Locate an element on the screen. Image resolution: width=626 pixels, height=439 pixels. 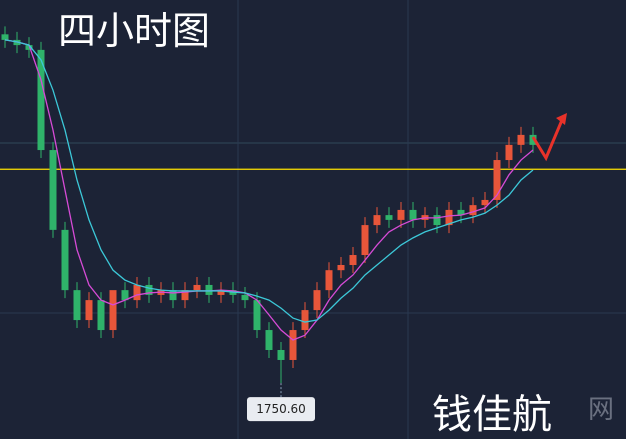
annotation-label: 1750.60 is located at coordinates (281, 409).